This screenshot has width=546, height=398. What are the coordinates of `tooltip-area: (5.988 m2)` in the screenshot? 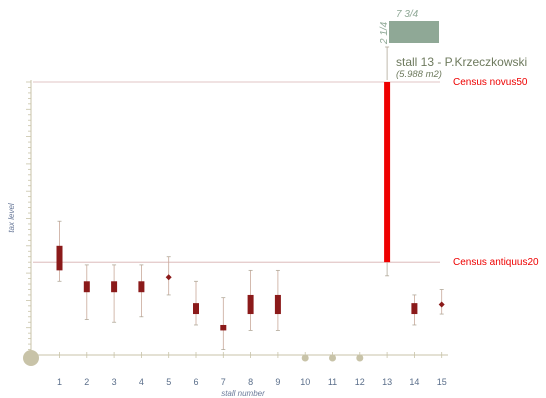 It's located at (419, 74).